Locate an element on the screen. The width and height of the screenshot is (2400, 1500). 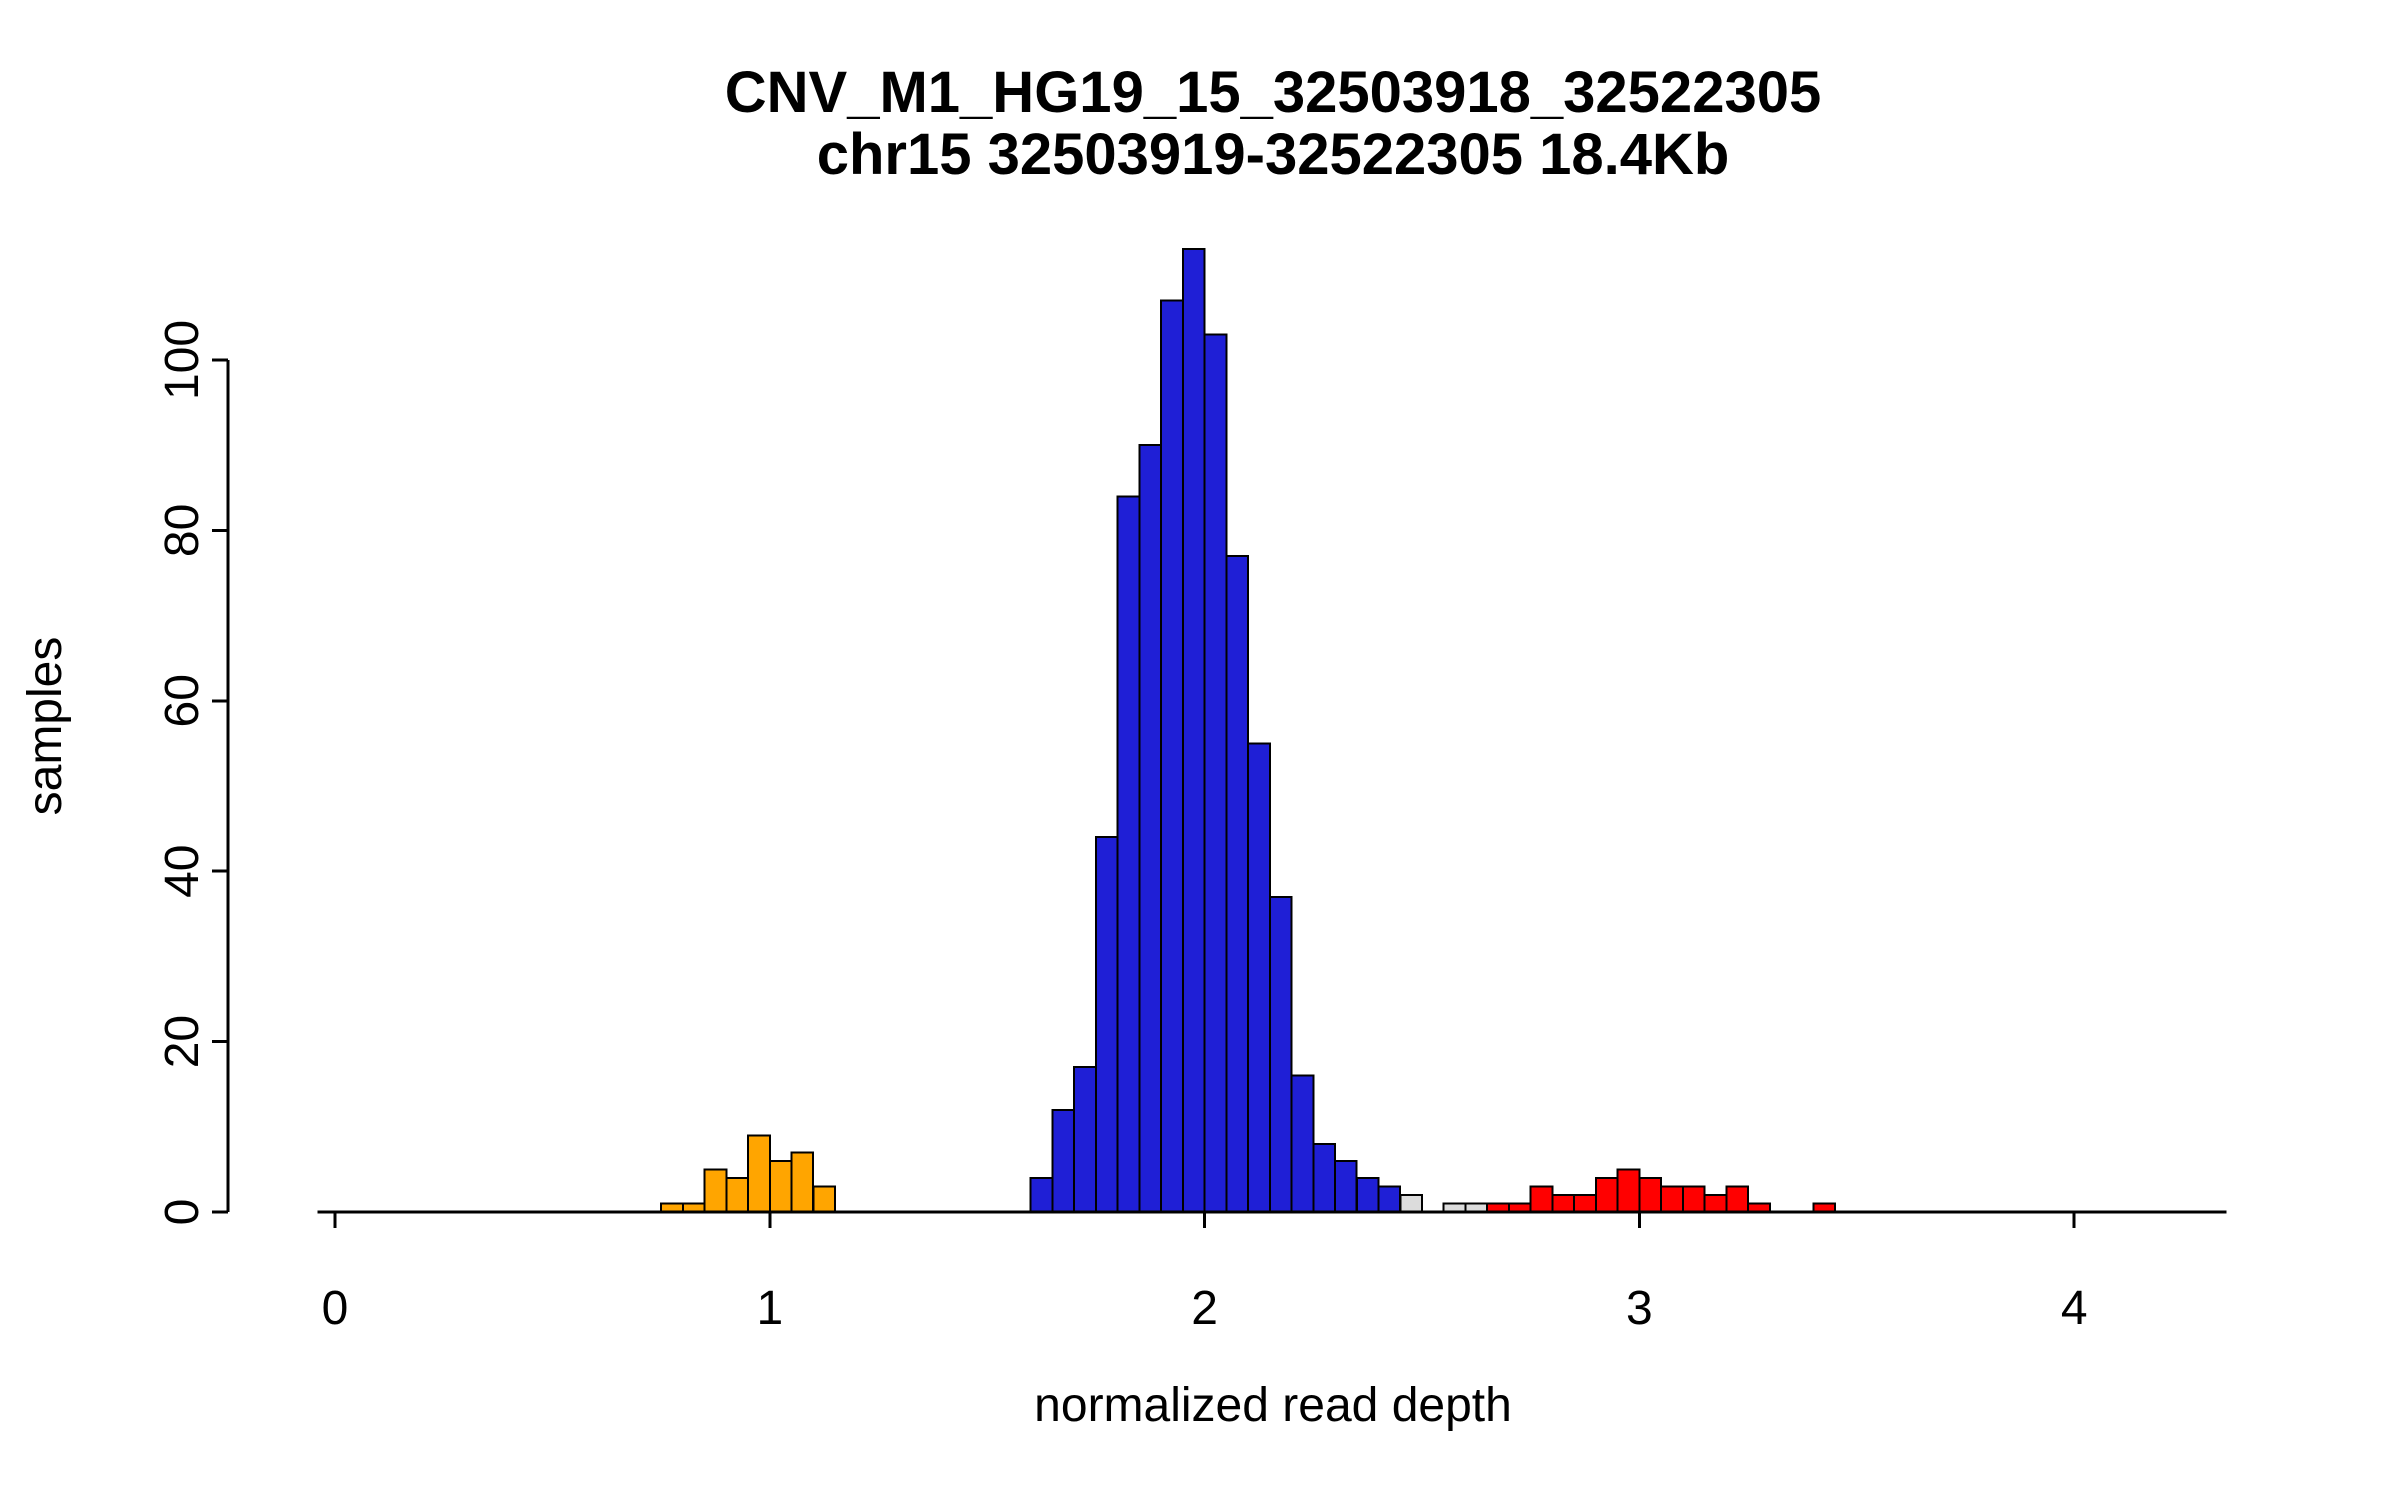
chart-title-line2: chr15 32503919-32522305 18.4Kb is located at coordinates (1273, 154).